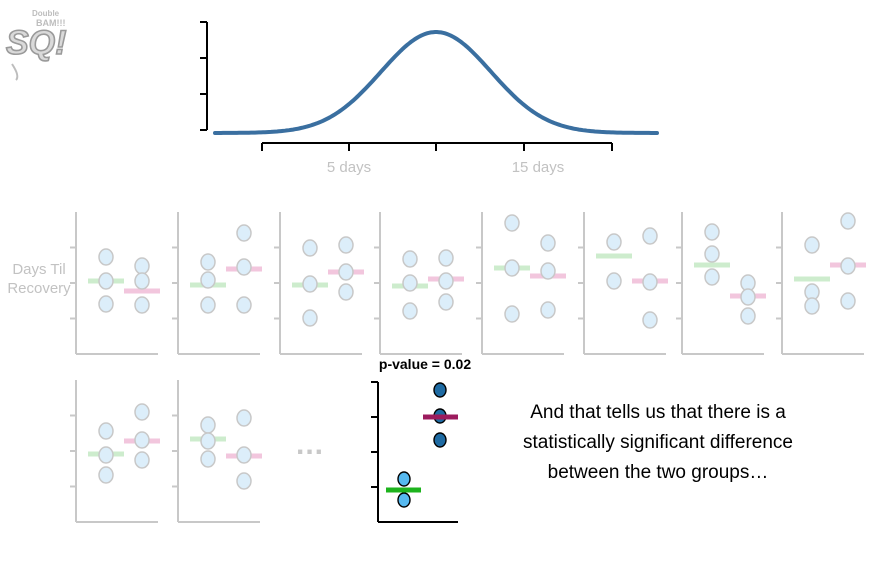 The width and height of the screenshot is (883, 576). What do you see at coordinates (436, 82) in the screenshot?
I see `normal-distribution-curve` at bounding box center [436, 82].